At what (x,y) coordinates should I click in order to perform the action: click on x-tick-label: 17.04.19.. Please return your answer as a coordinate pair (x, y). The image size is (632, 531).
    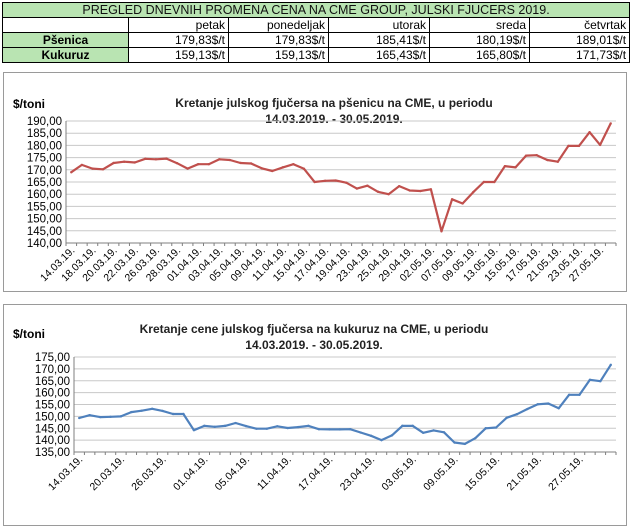
    Looking at the image, I should click on (315, 473).